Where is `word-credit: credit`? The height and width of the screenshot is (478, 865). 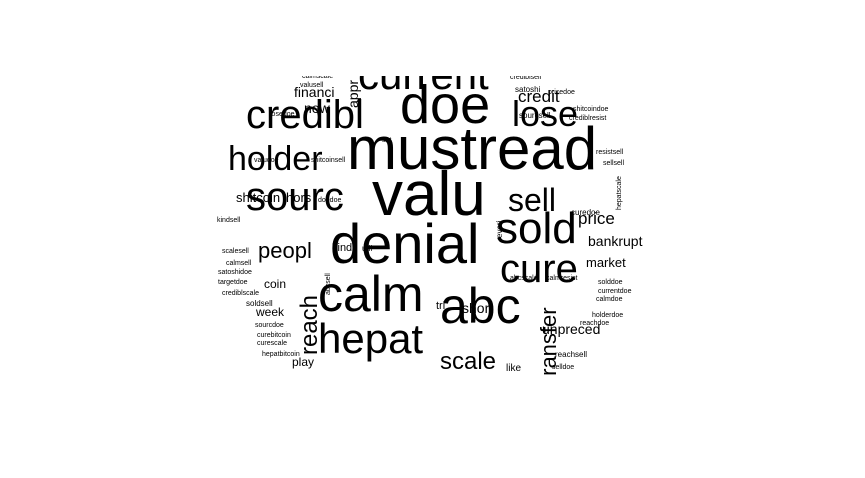
word-credit: credit is located at coordinates (539, 96).